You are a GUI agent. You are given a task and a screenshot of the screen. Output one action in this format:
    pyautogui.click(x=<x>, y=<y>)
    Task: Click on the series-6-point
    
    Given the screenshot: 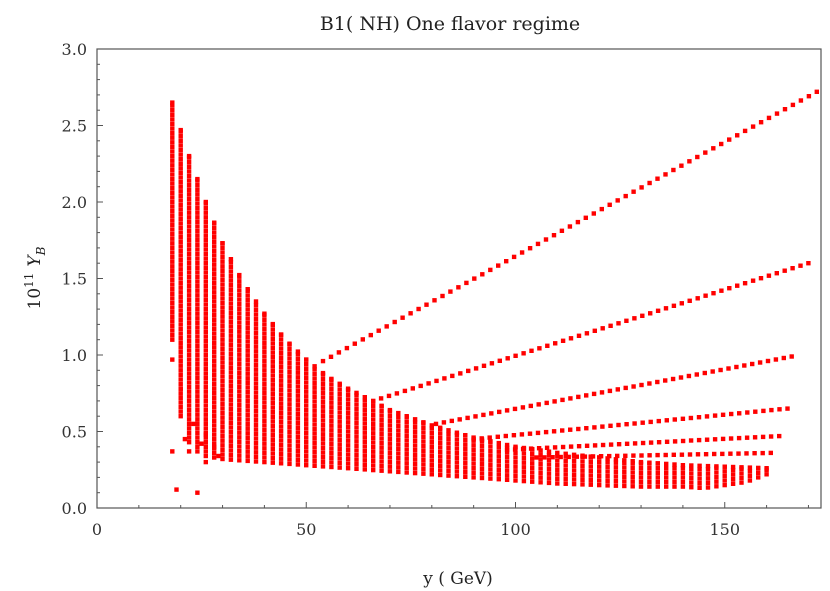 What is the action you would take?
    pyautogui.click(x=657, y=455)
    